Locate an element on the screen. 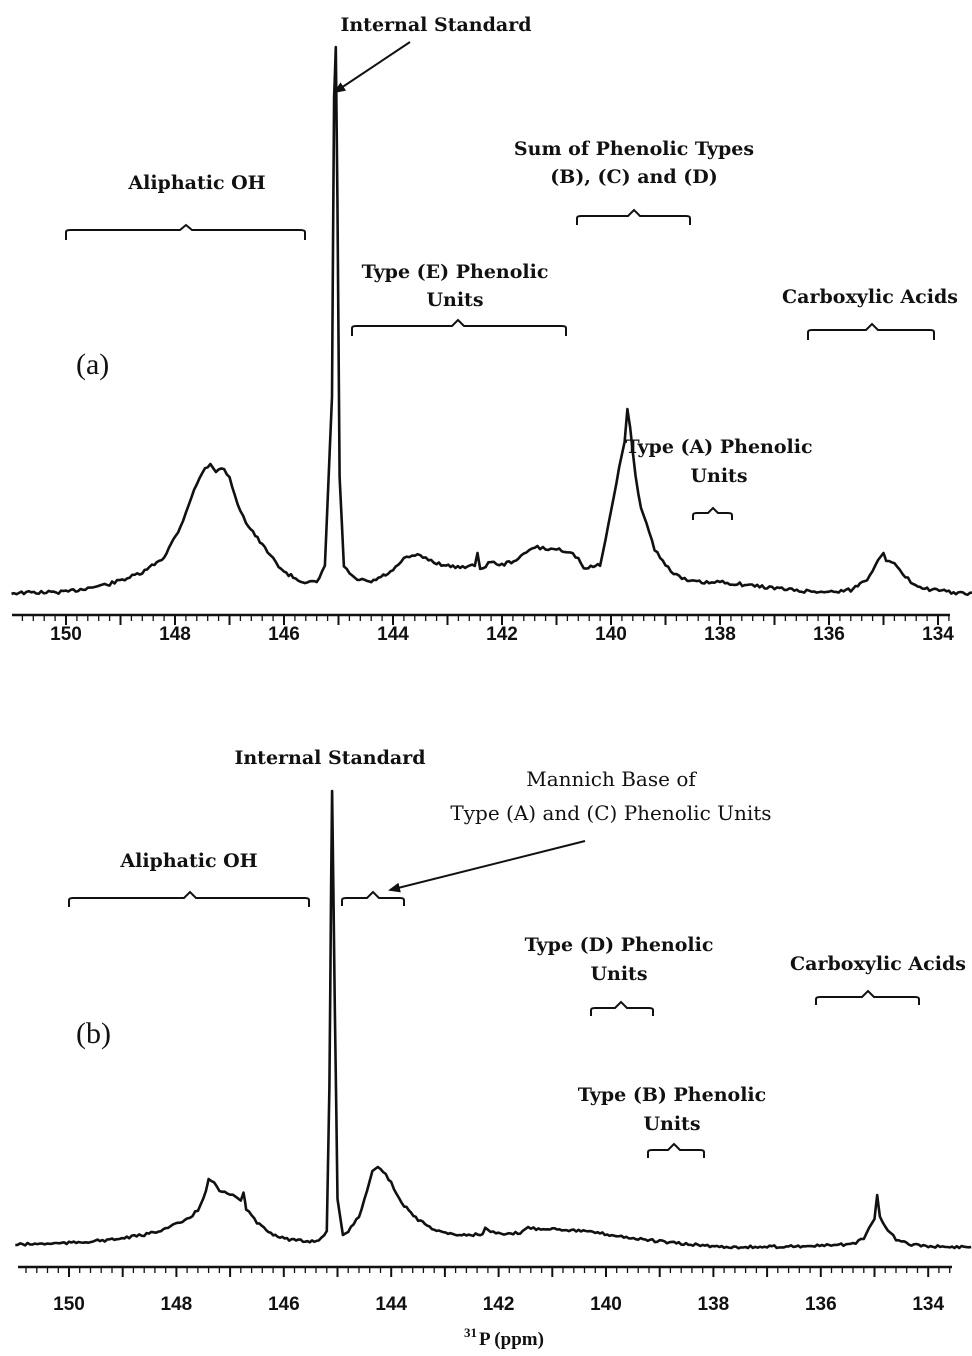  internal-standard-arrow-a is located at coordinates (372, 67).